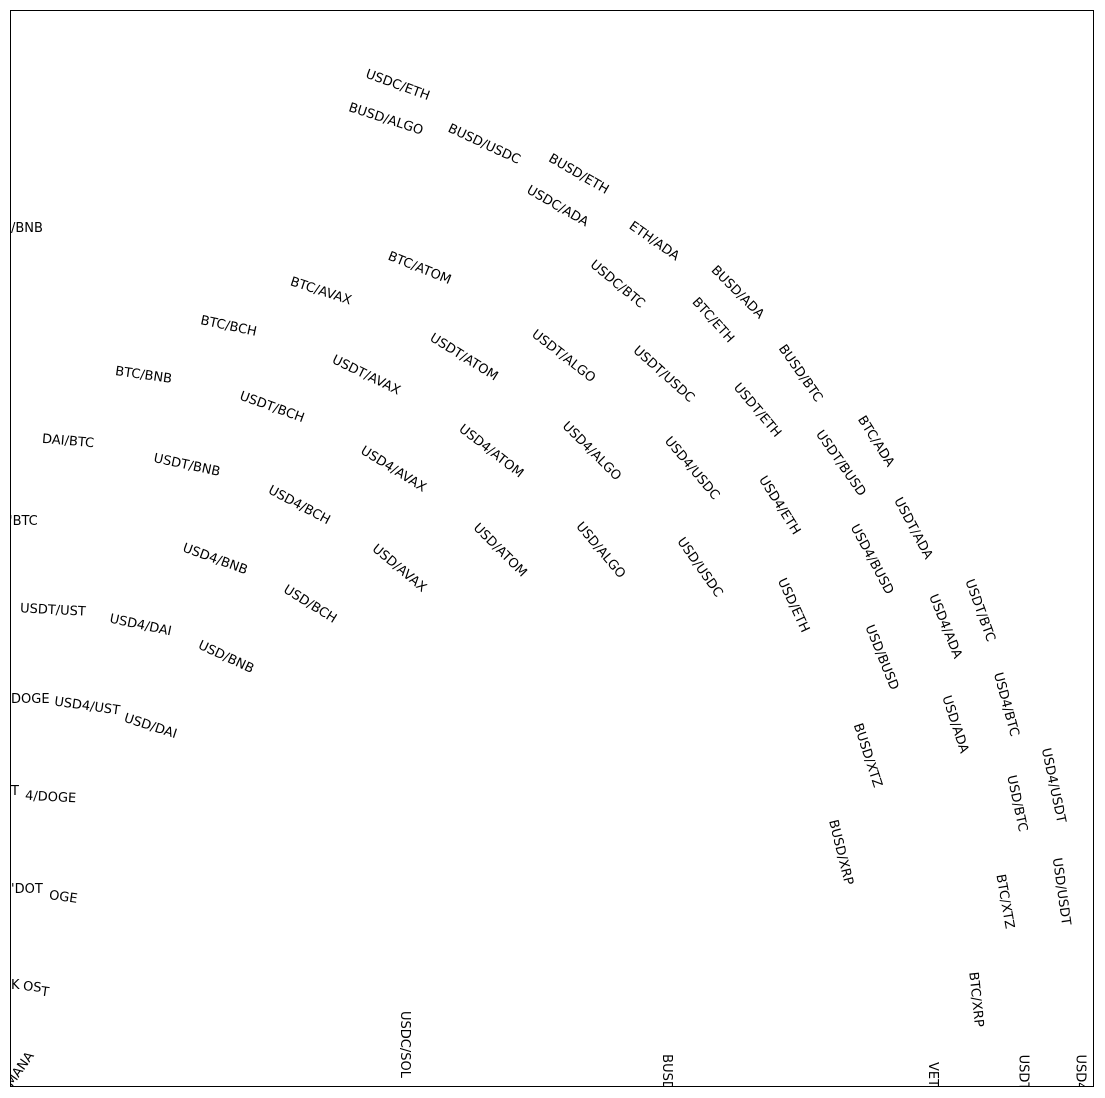 This screenshot has width=1105, height=1098. What do you see at coordinates (53, 610) in the screenshot?
I see `pair-label: USDT/UST` at bounding box center [53, 610].